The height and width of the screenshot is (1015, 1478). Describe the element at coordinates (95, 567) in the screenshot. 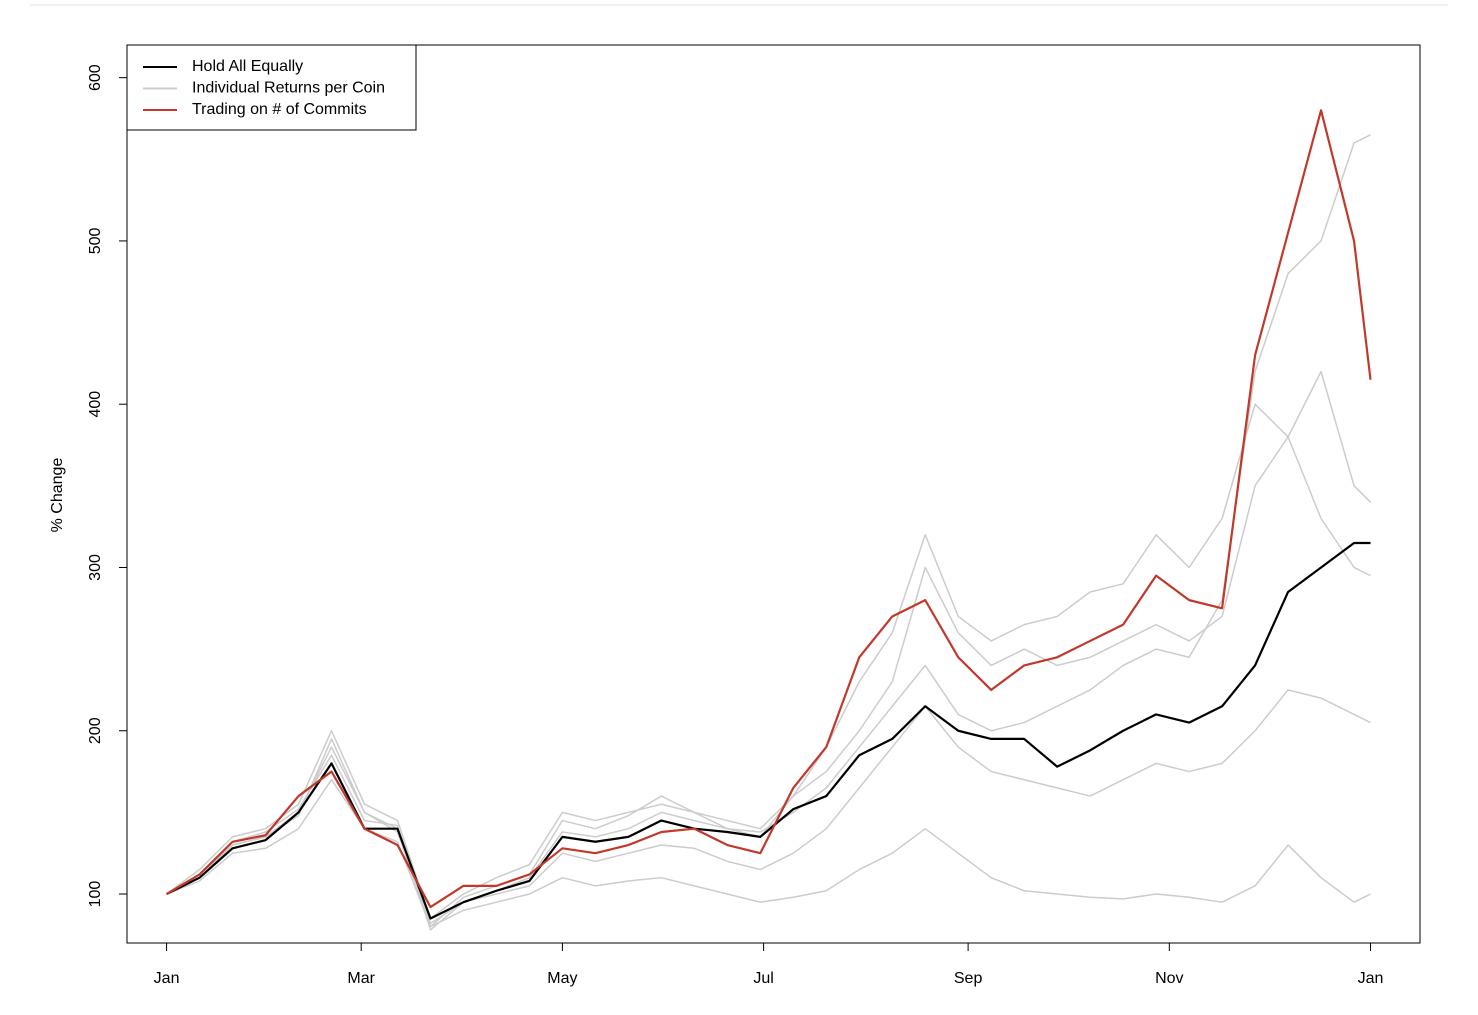

I see `y-tick-label: 300` at that location.